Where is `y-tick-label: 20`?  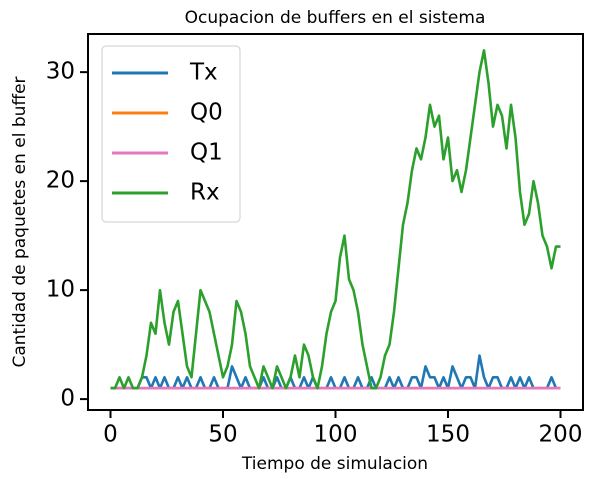 y-tick-label: 20 is located at coordinates (60, 181).